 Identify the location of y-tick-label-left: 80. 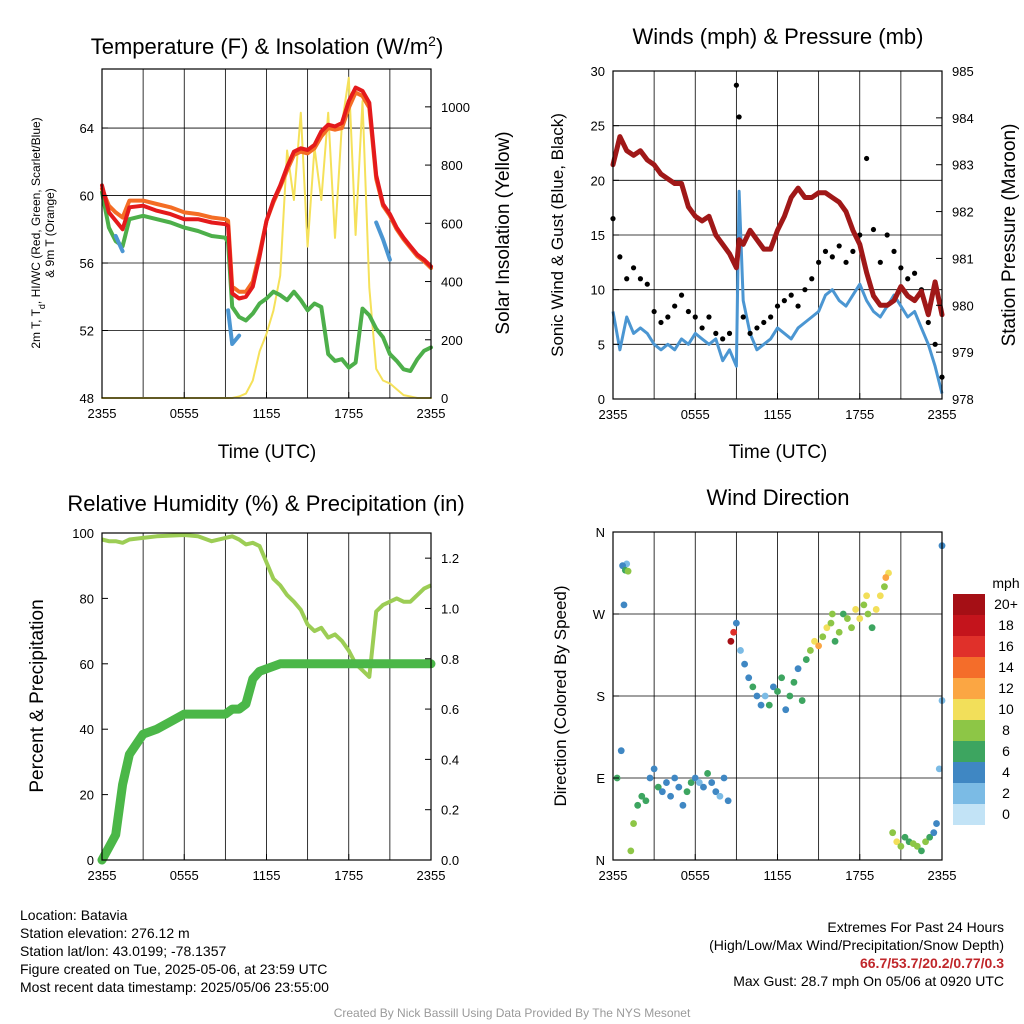
(87, 598).